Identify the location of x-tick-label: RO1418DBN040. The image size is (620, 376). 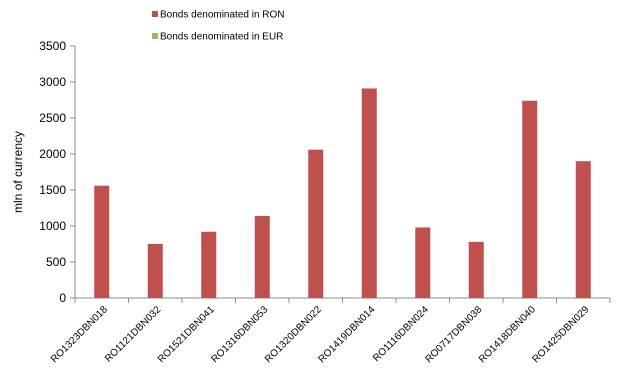
(507, 334).